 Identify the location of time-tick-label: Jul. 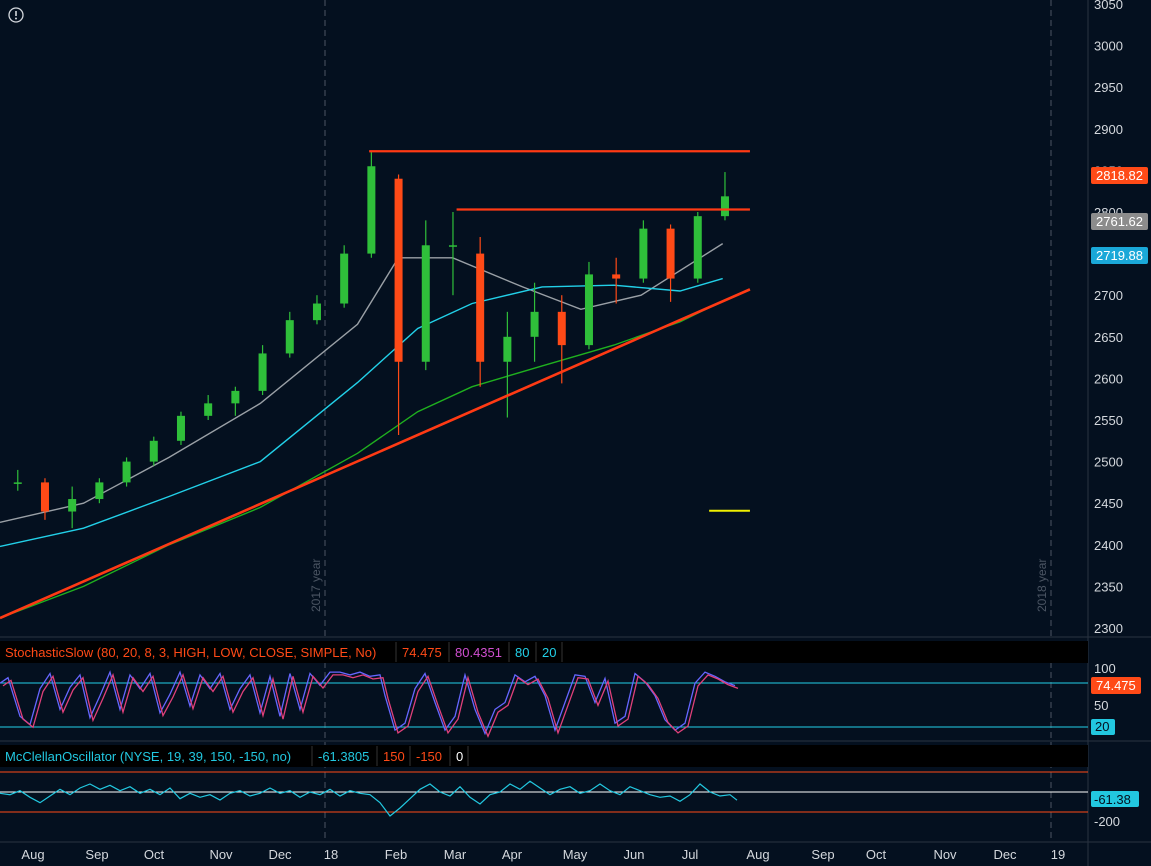
(690, 854).